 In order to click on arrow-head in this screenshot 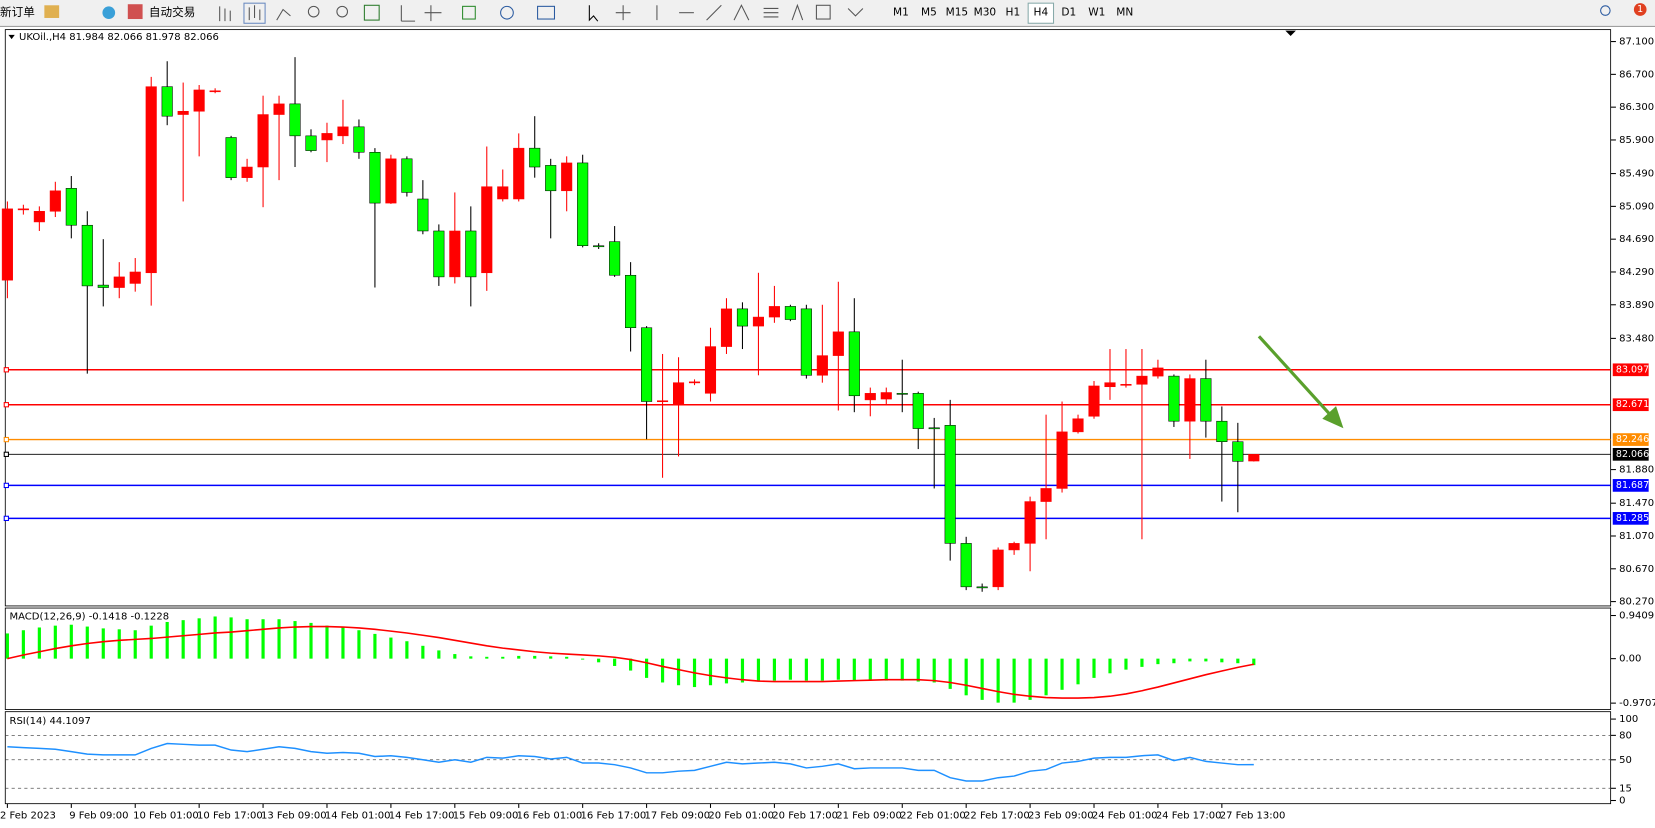, I will do `click(1333, 417)`.